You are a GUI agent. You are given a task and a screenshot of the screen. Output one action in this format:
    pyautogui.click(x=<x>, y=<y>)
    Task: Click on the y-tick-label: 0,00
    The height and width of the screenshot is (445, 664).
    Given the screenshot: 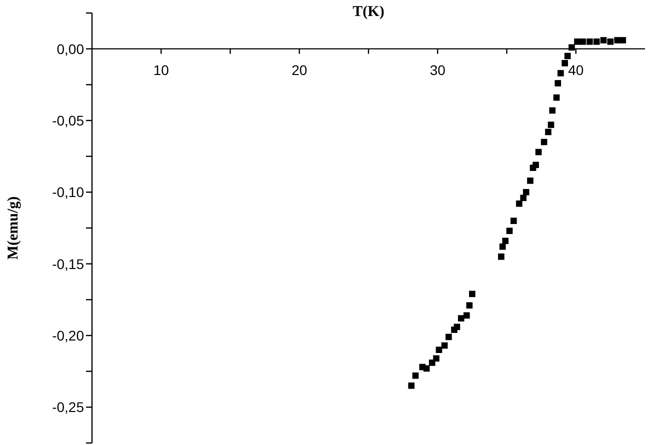 What is the action you would take?
    pyautogui.click(x=70, y=48)
    